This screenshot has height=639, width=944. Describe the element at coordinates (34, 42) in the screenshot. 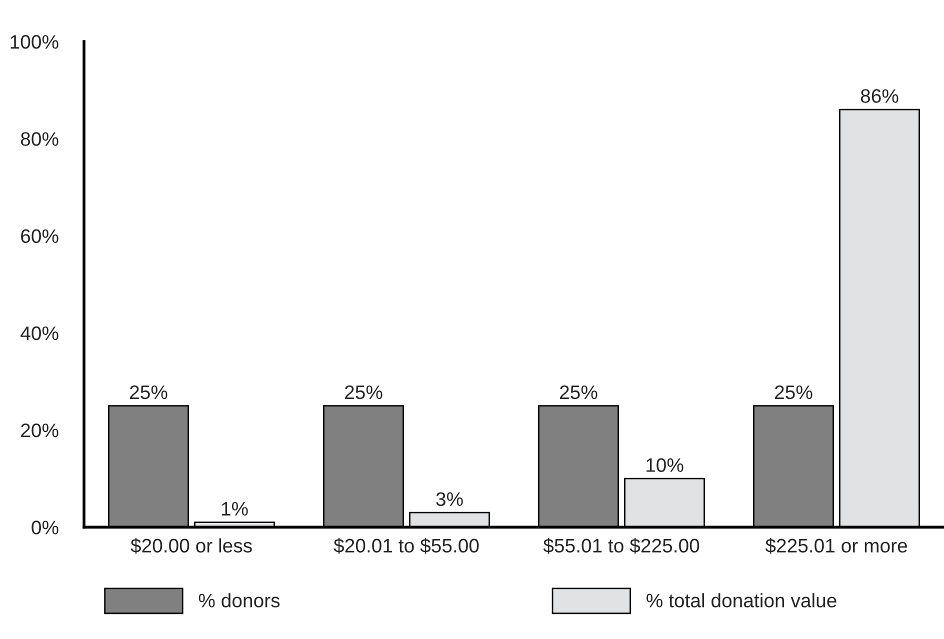

I see `y-tick-label: 100%` at that location.